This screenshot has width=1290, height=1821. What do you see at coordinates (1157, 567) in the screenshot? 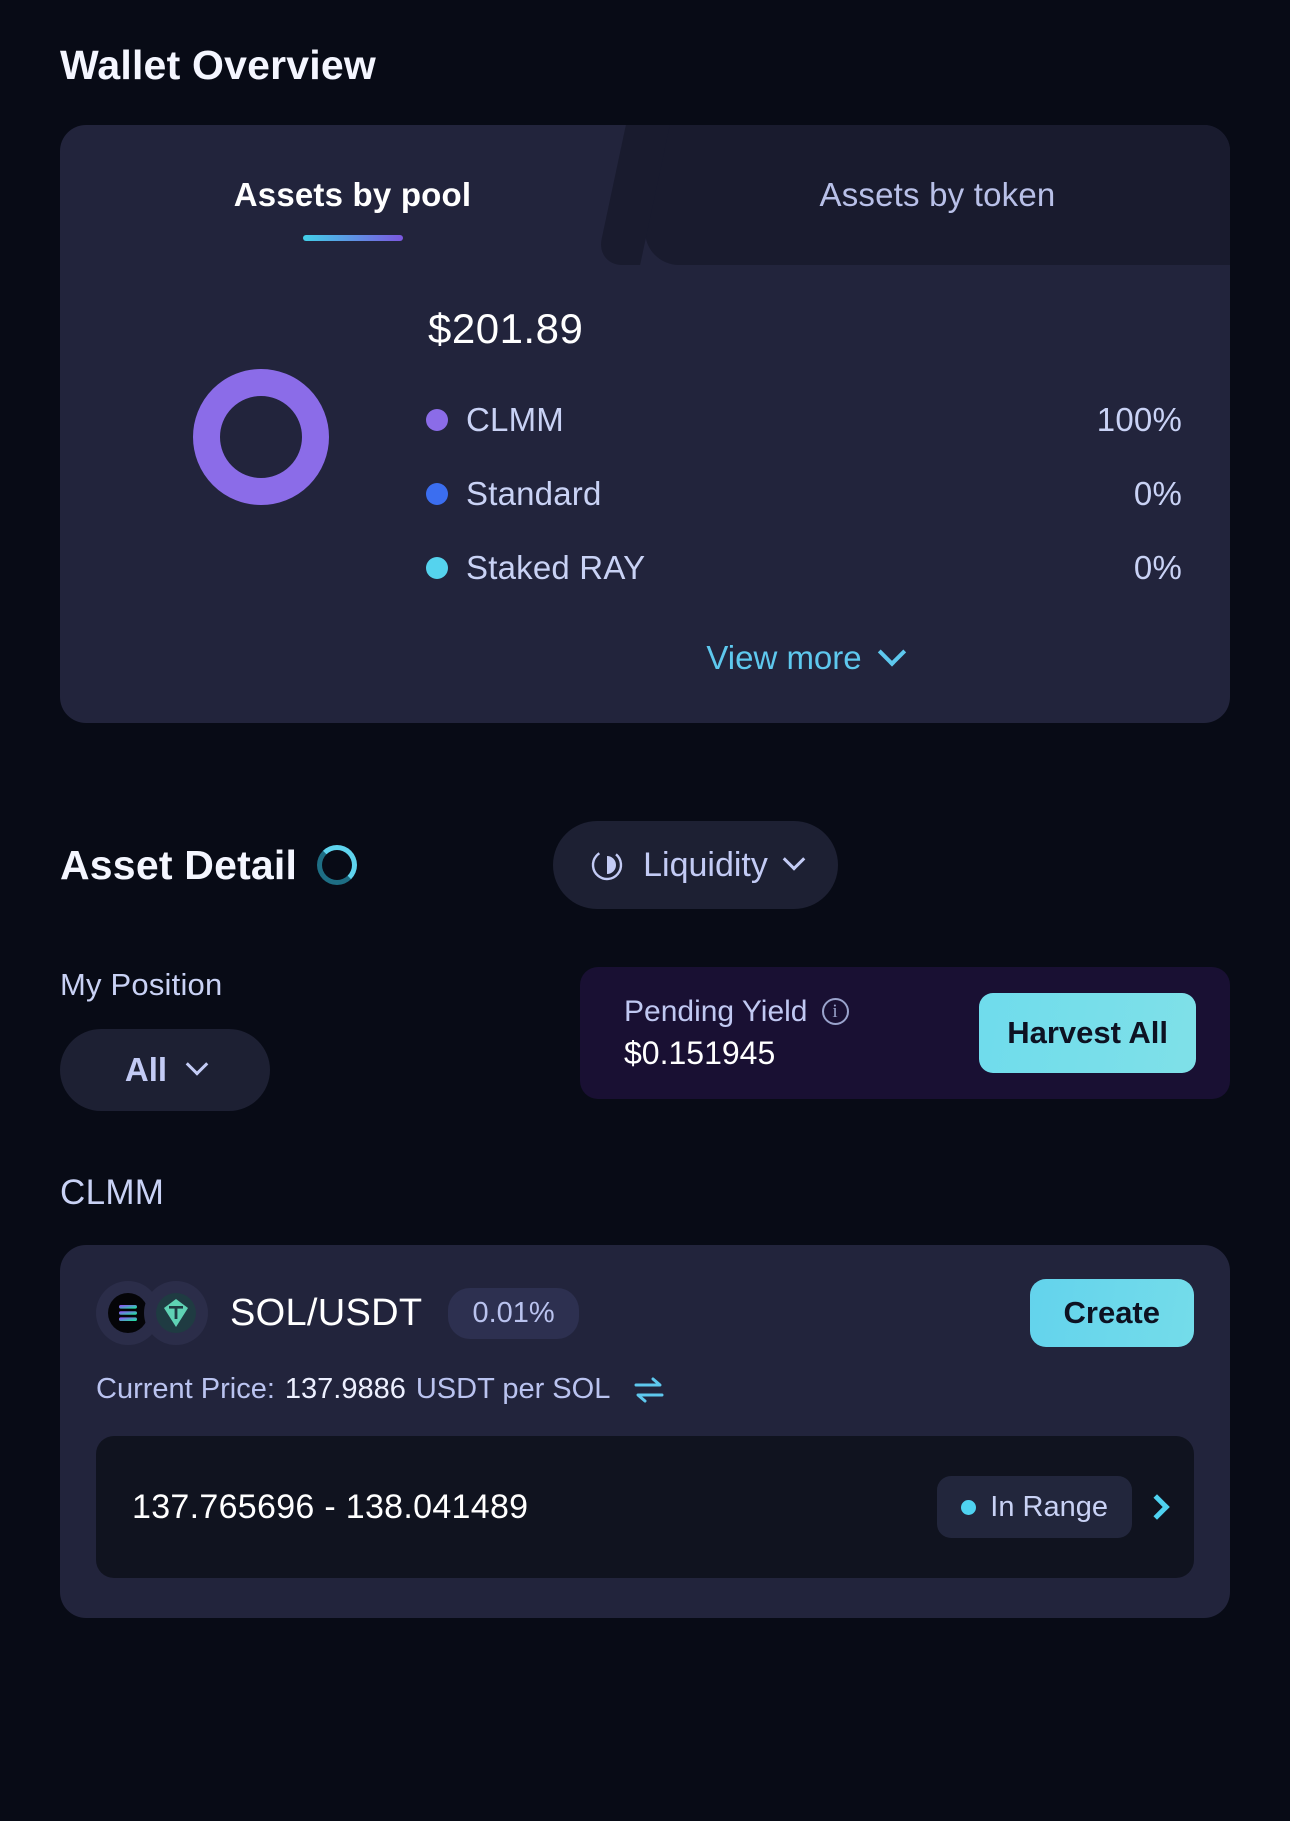
I see `legend-pct-staked-ray: 0%` at bounding box center [1157, 567].